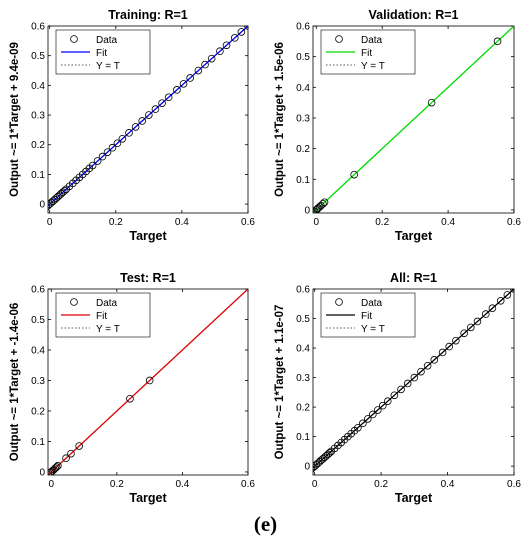  Describe the element at coordinates (414, 15) in the screenshot. I see `plot-title: Validation: R=1` at that location.